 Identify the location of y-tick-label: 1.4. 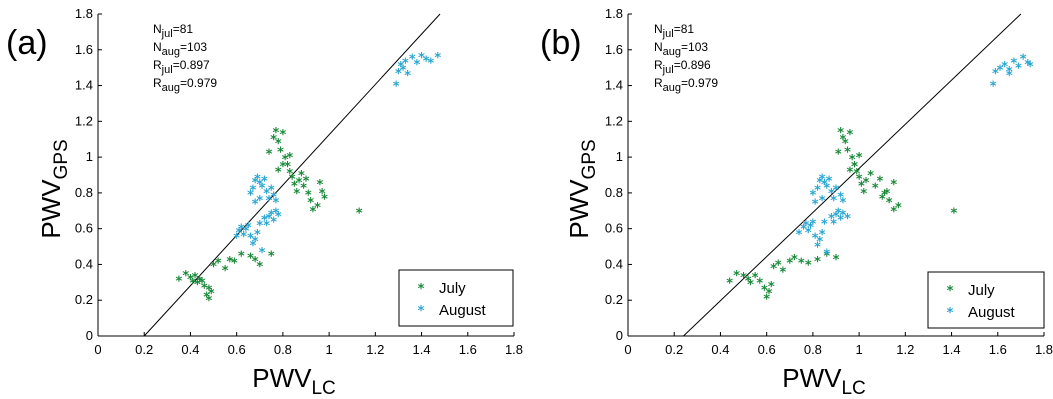
(84, 85).